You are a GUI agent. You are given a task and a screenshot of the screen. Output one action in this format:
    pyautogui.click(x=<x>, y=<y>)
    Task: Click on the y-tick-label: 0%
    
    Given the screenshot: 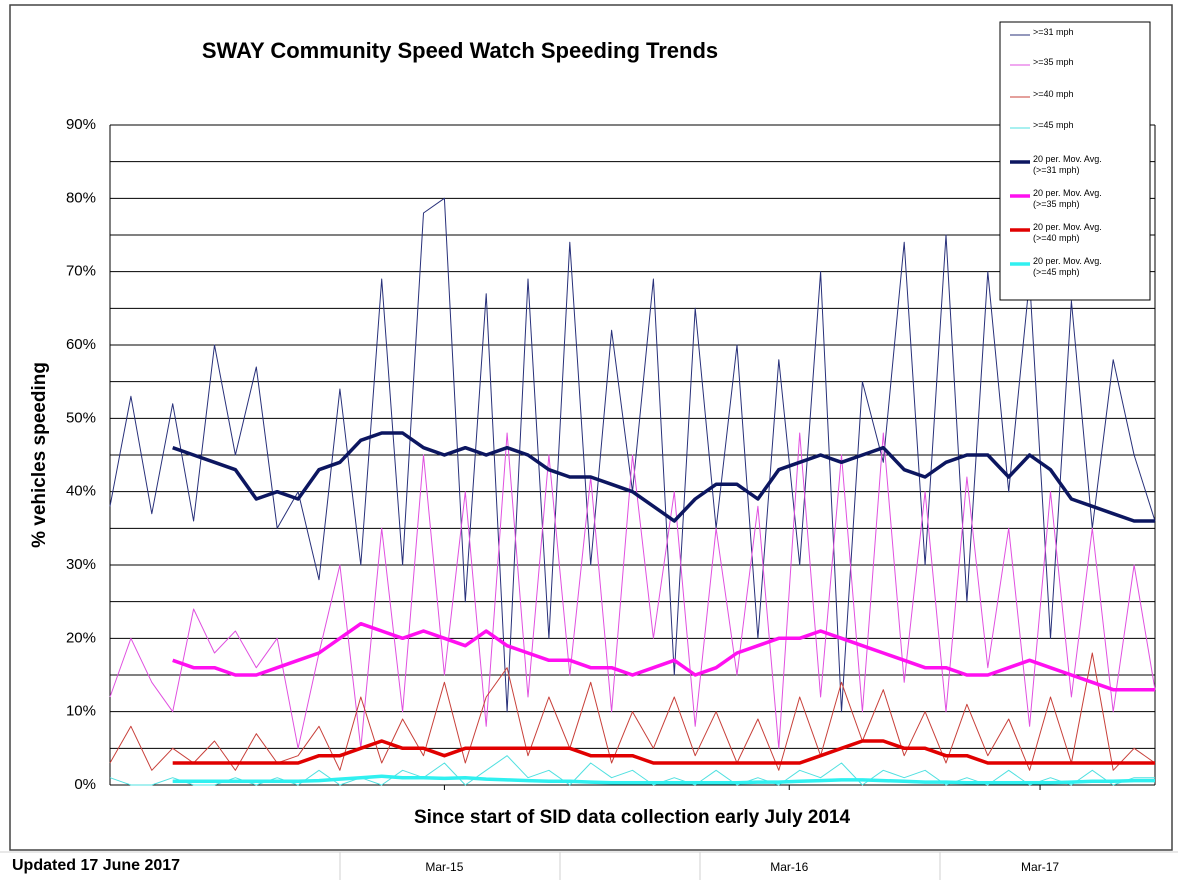 What is the action you would take?
    pyautogui.click(x=85, y=784)
    